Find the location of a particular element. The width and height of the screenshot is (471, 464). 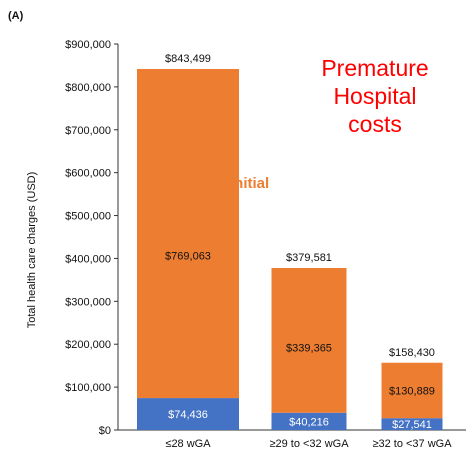

bar-total-label: $379,581 is located at coordinates (309, 258).